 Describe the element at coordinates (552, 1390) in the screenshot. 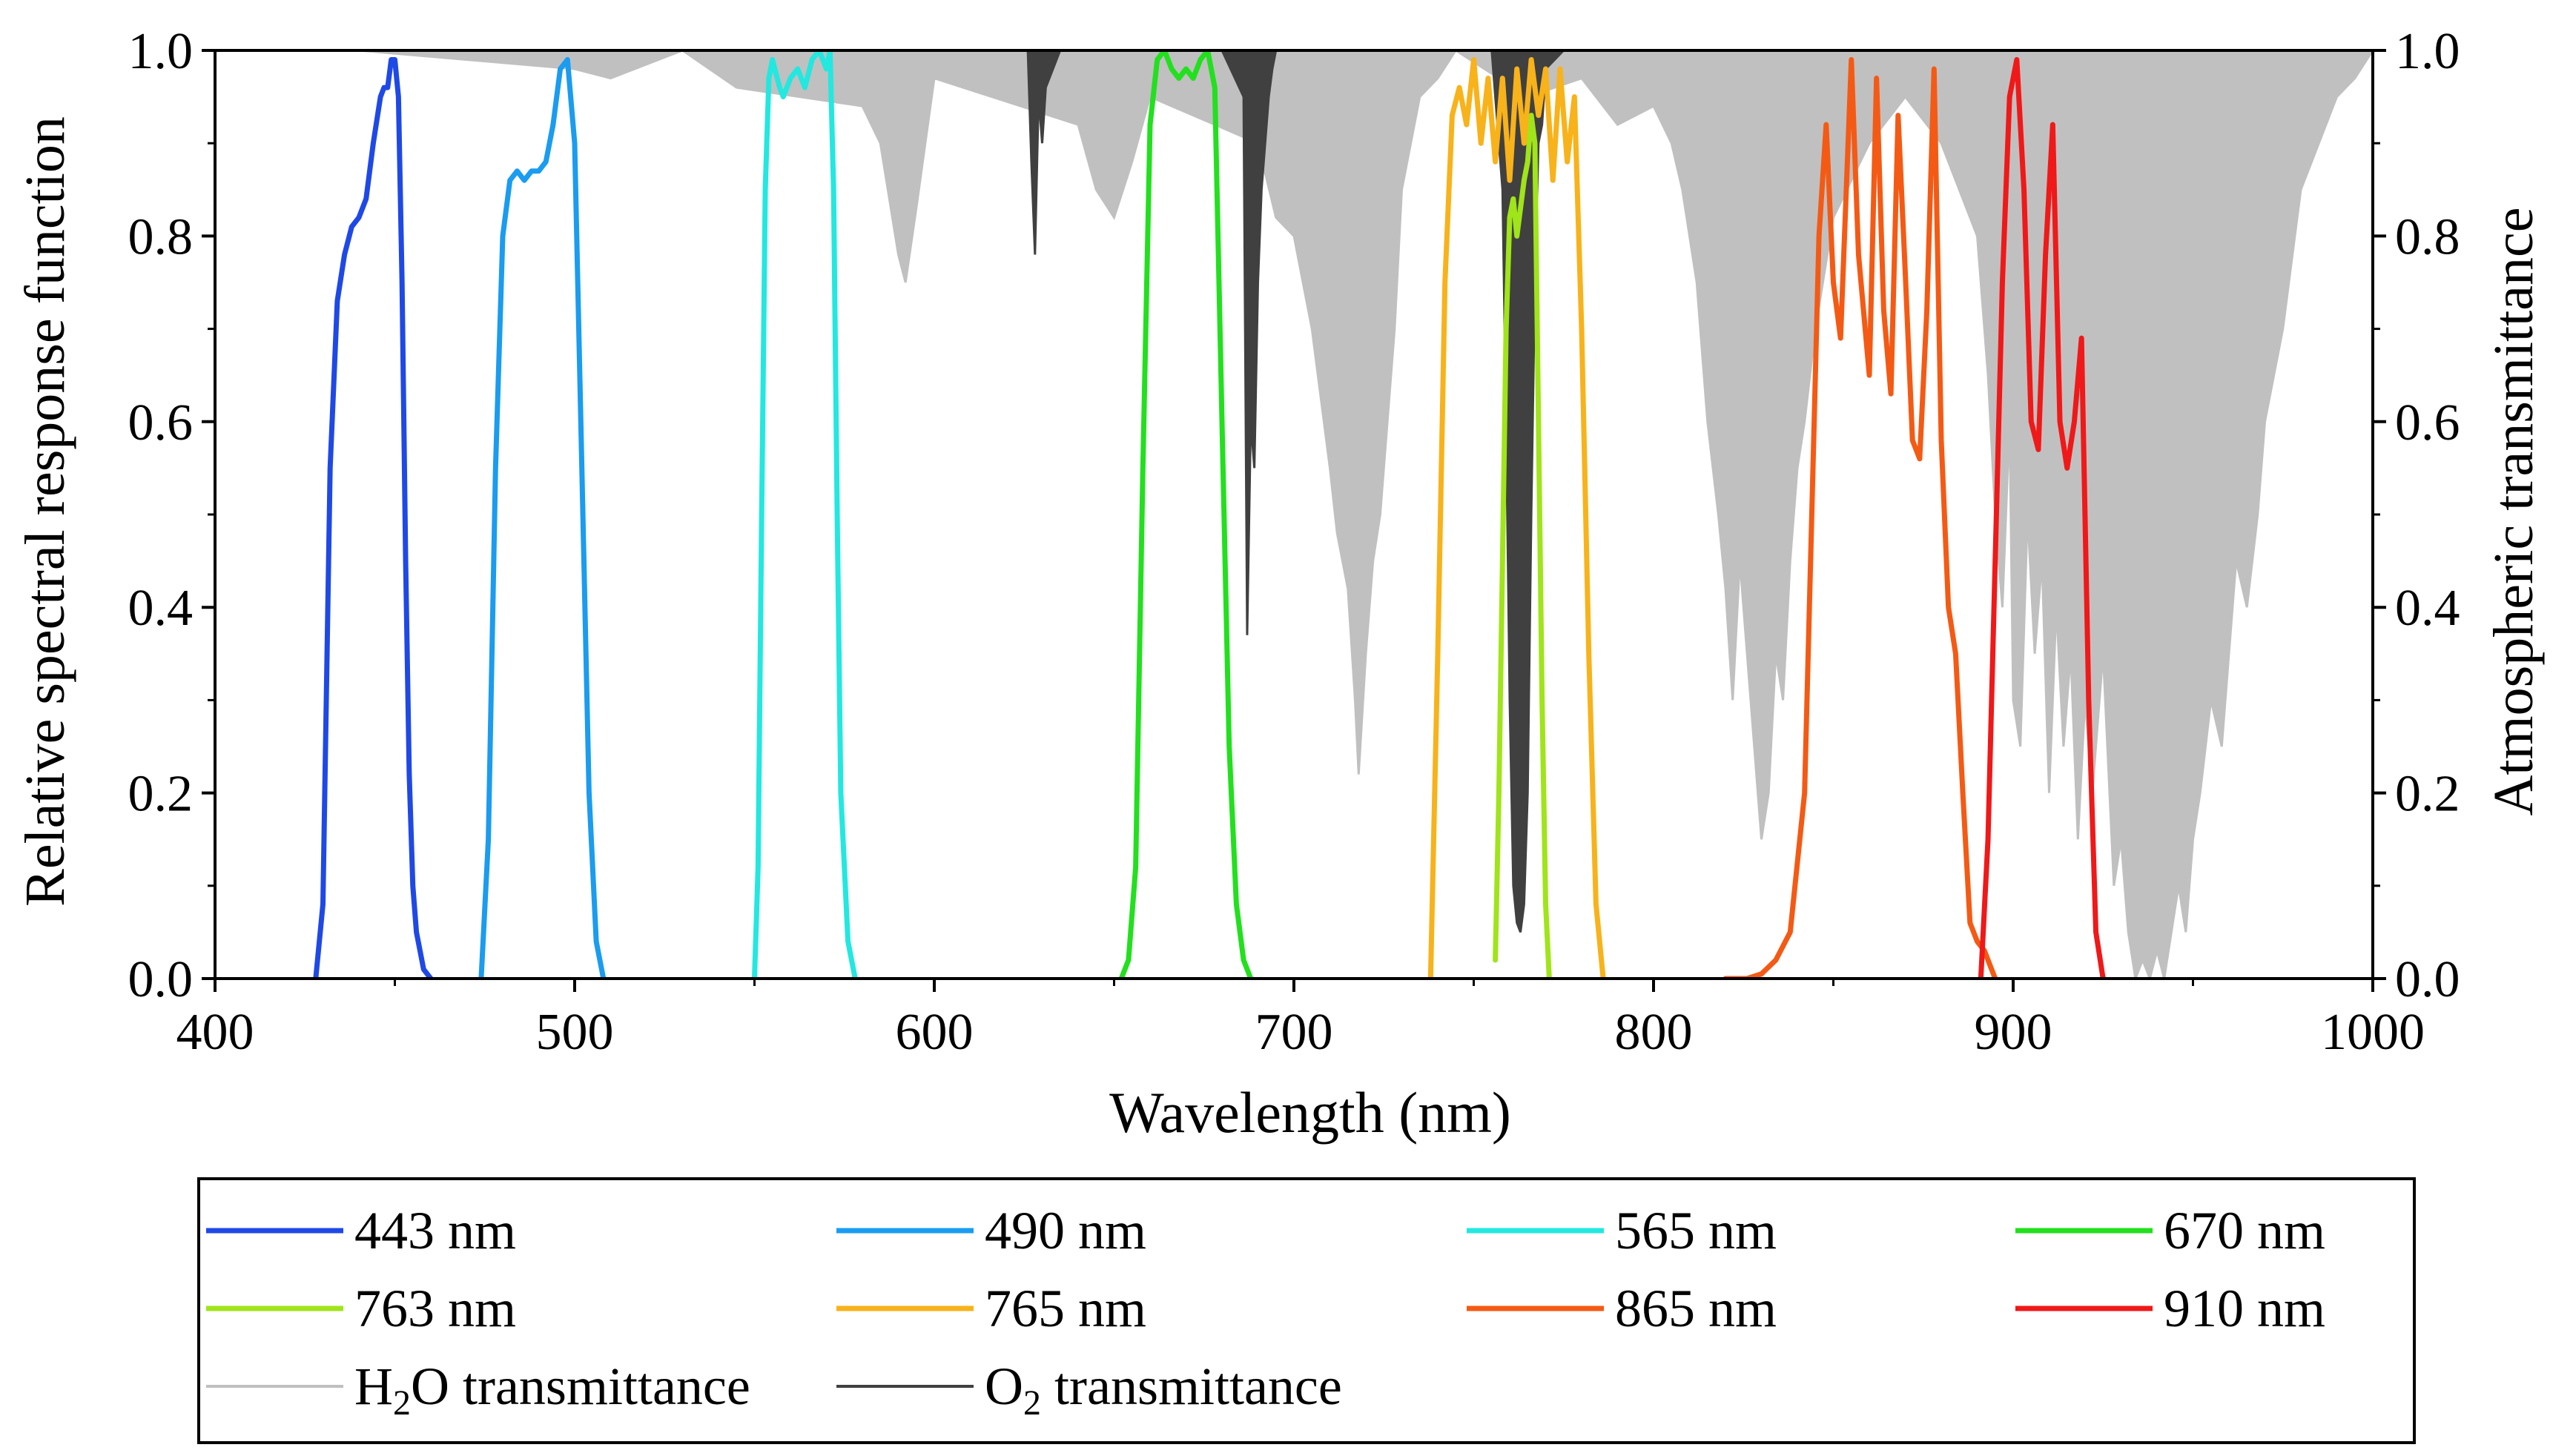

I see `legend-label-h2o-transmittance: H2O transmittance` at that location.